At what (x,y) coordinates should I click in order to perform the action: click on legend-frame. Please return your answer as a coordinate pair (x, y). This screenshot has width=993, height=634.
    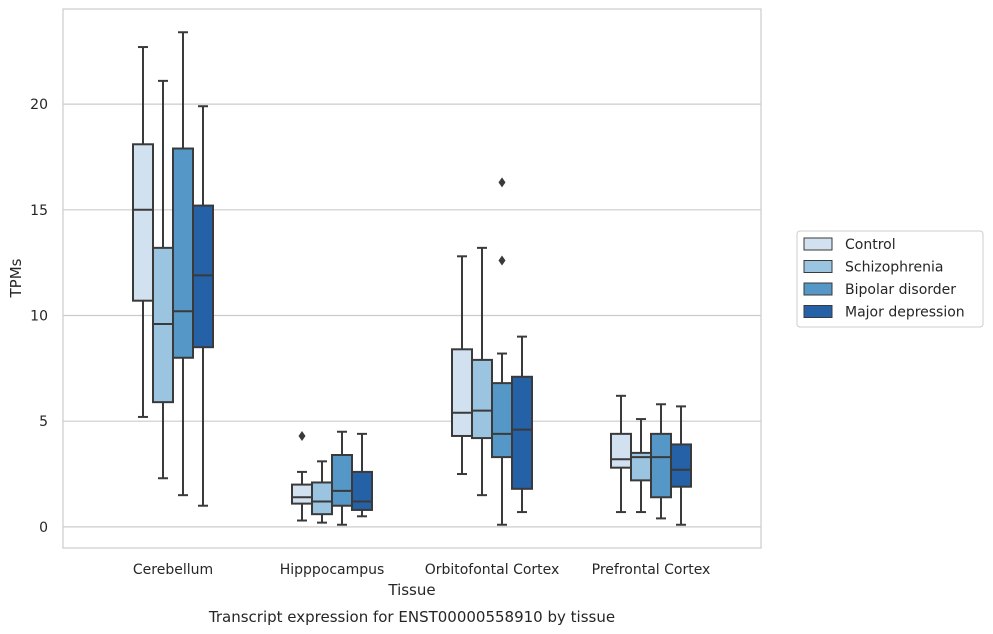
    Looking at the image, I should click on (890, 279).